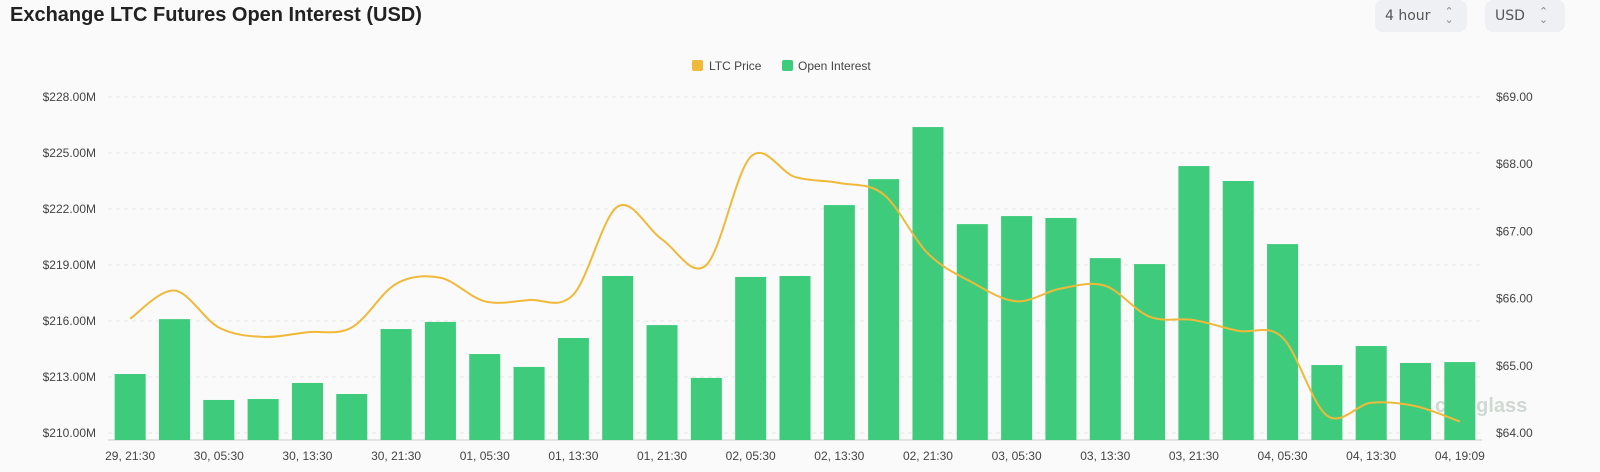 The image size is (1600, 472). I want to click on legend: LTC Price Open Interest, so click(781, 66).